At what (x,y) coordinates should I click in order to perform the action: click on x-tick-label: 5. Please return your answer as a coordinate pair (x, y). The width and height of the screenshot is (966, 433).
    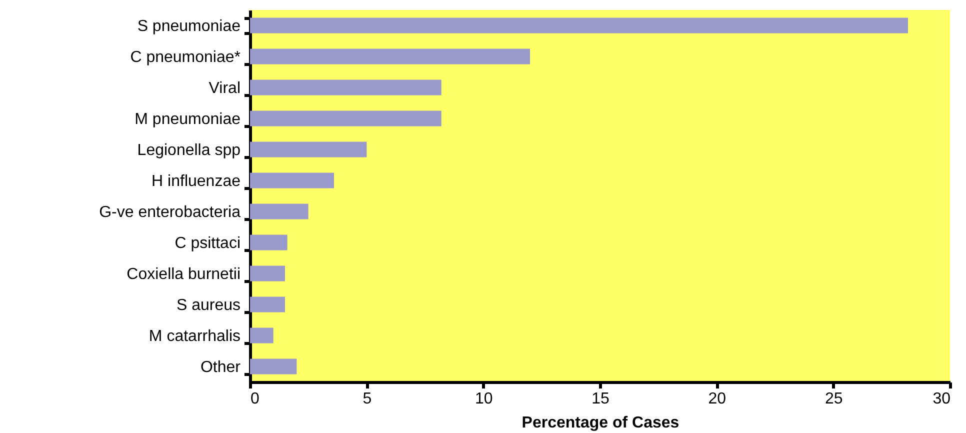
    Looking at the image, I should click on (367, 399).